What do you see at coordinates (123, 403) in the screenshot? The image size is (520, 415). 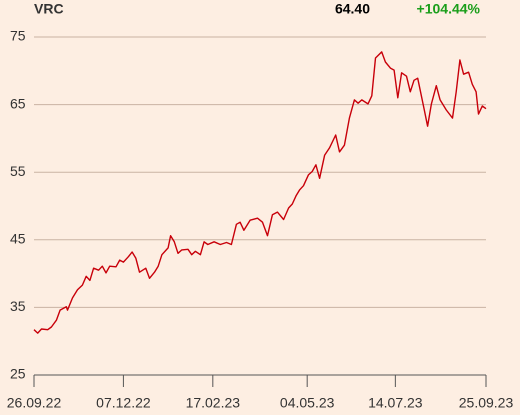 I see `x-tick-label: 07.12.22` at bounding box center [123, 403].